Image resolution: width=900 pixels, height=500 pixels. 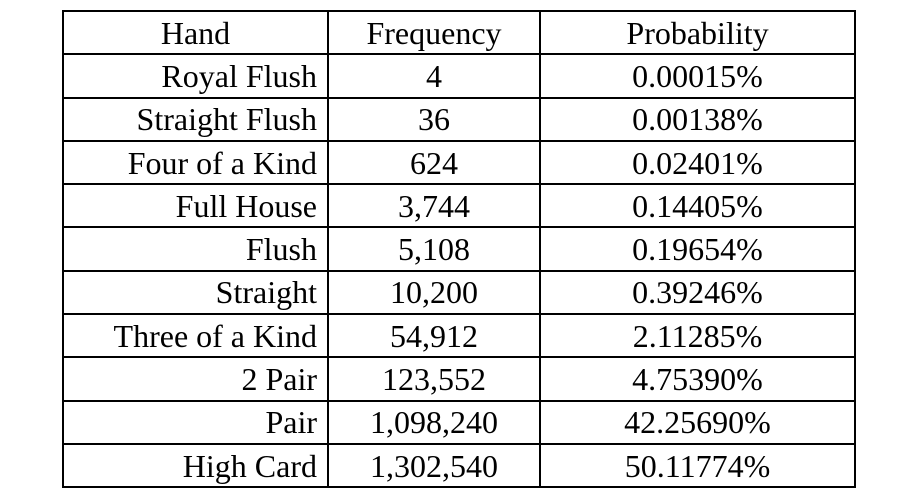 What do you see at coordinates (697, 206) in the screenshot?
I see `table-cell: 0.14405%` at bounding box center [697, 206].